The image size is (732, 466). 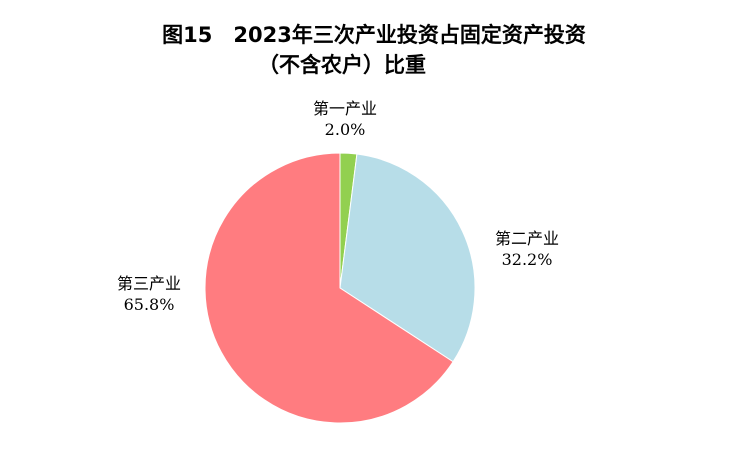 I want to click on slice-name: 第三产业, so click(x=148, y=283).